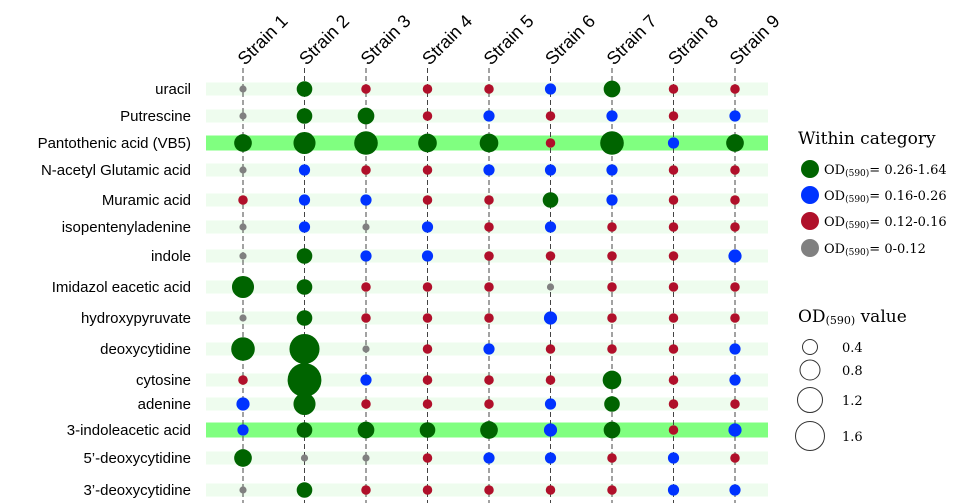 This screenshot has width=975, height=503. Describe the element at coordinates (121, 287) in the screenshot. I see `row-label: Imidazol eacetic acid` at that location.